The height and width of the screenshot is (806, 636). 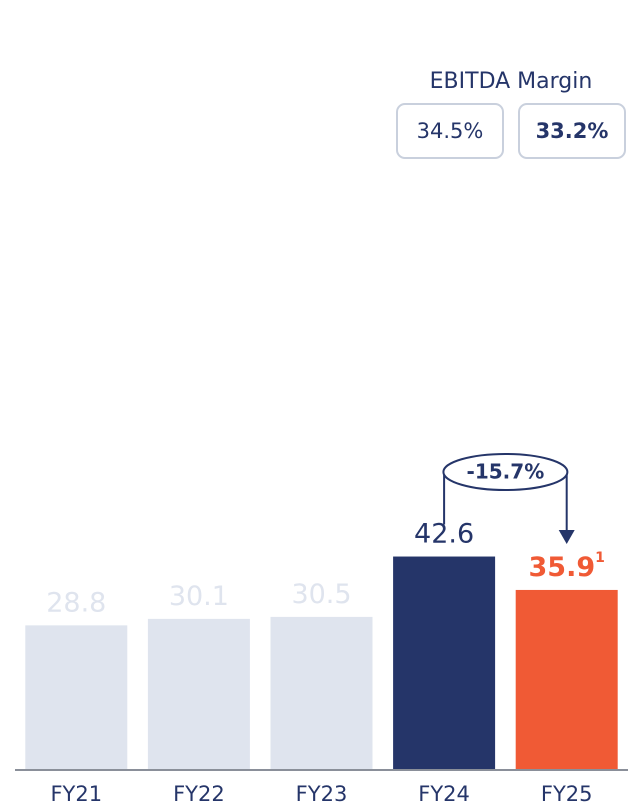 I want to click on value-label: 35.91, so click(x=567, y=566).